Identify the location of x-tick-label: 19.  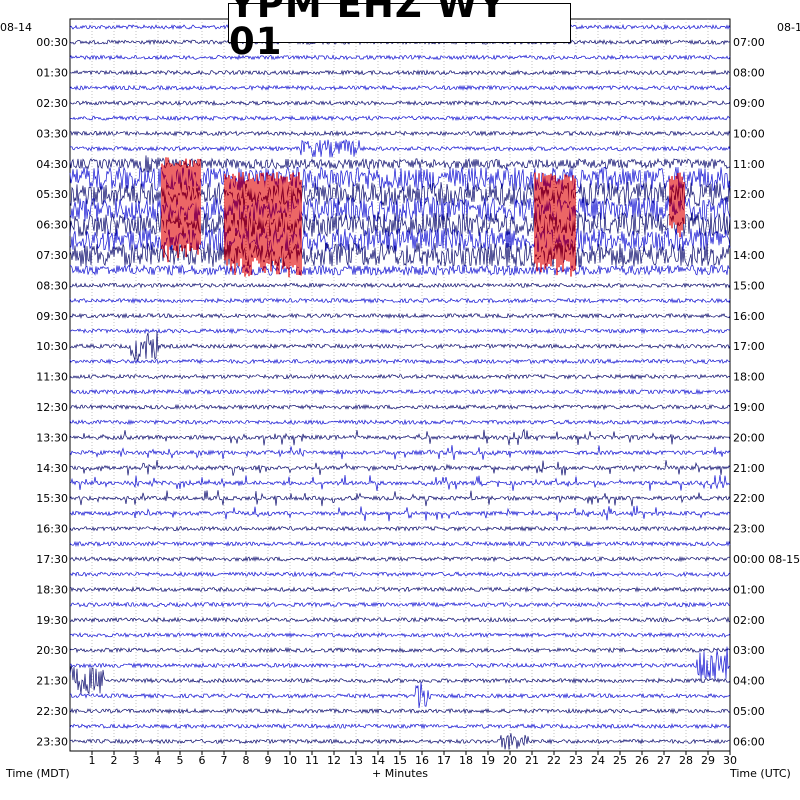
(488, 760).